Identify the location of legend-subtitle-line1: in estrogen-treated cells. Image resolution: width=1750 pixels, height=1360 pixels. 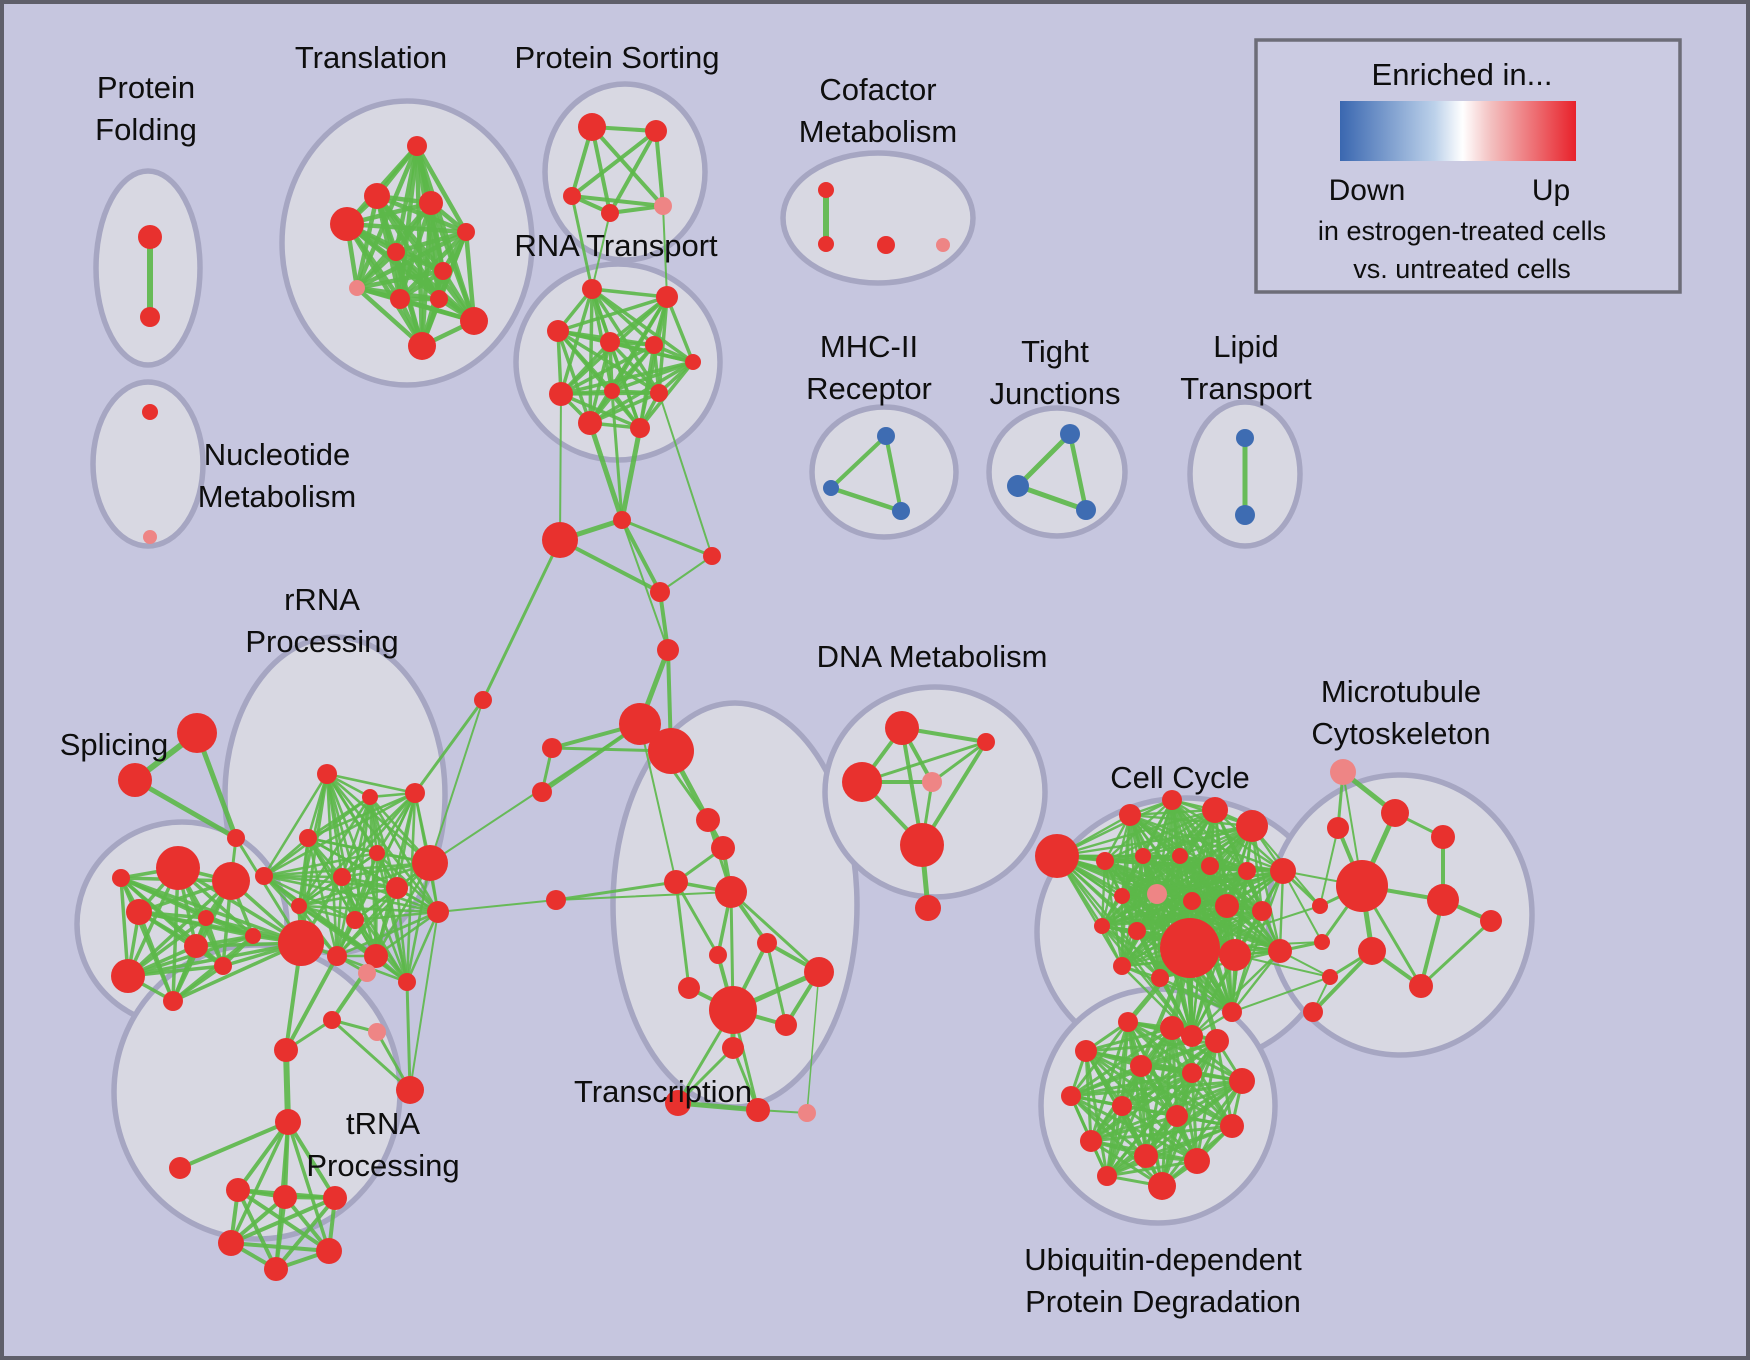
(1462, 231).